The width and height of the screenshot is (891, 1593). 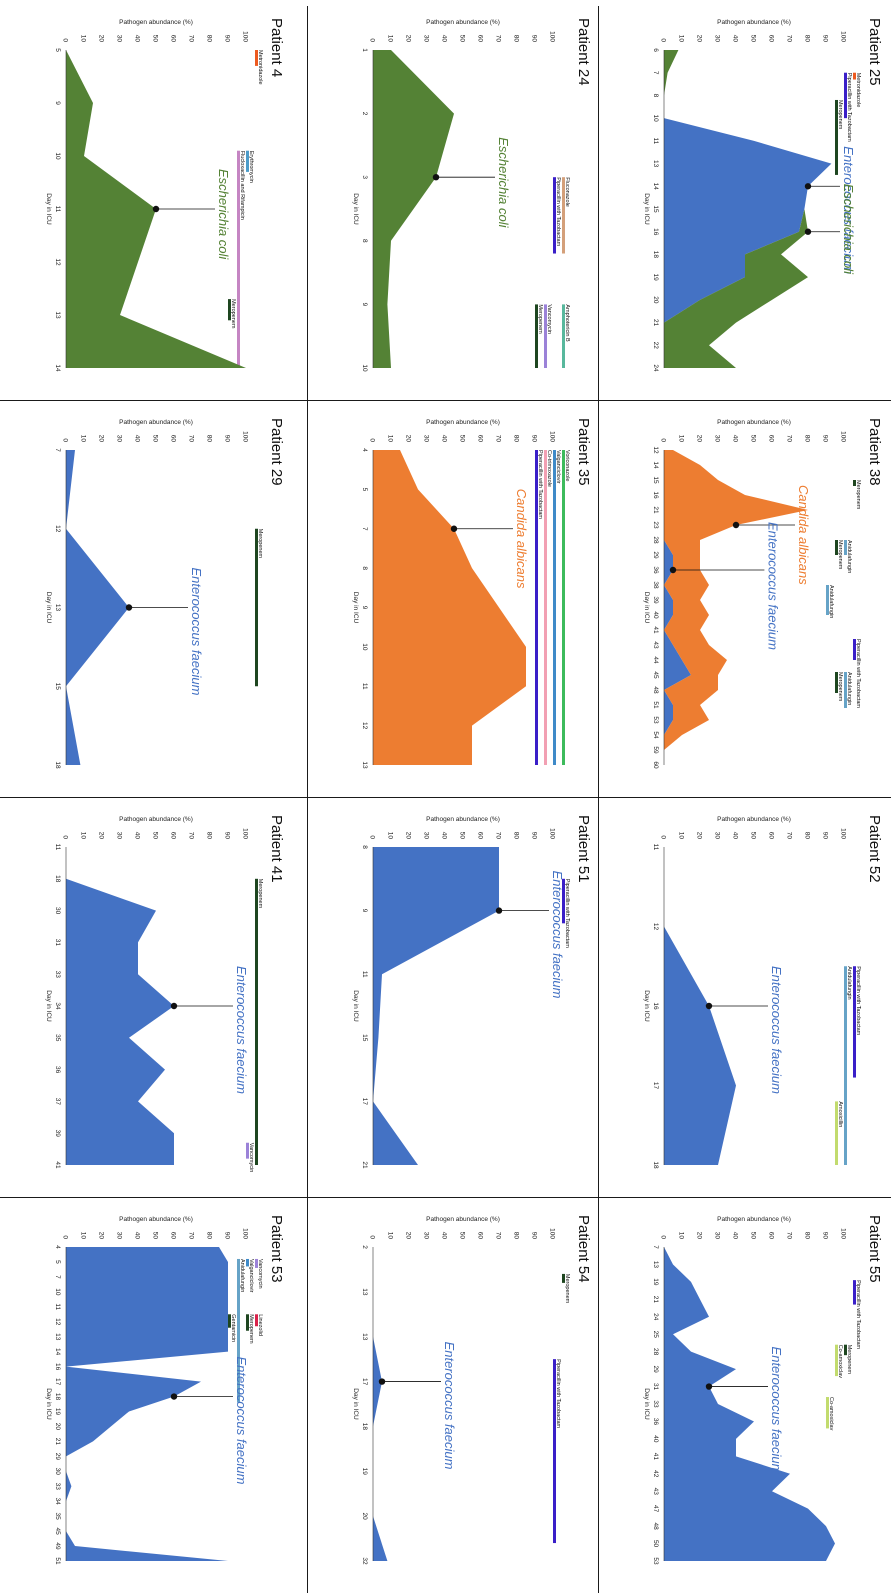 I want to click on x-tick-label: 35, so click(x=57, y=1517).